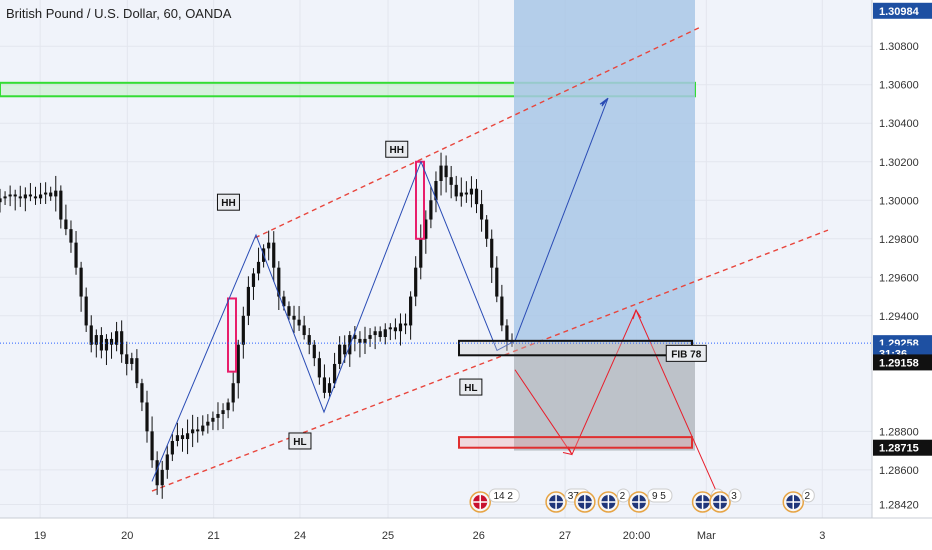 This screenshot has height=550, width=932. What do you see at coordinates (899, 163) in the screenshot?
I see `price-tick-label: 1.30200` at bounding box center [899, 163].